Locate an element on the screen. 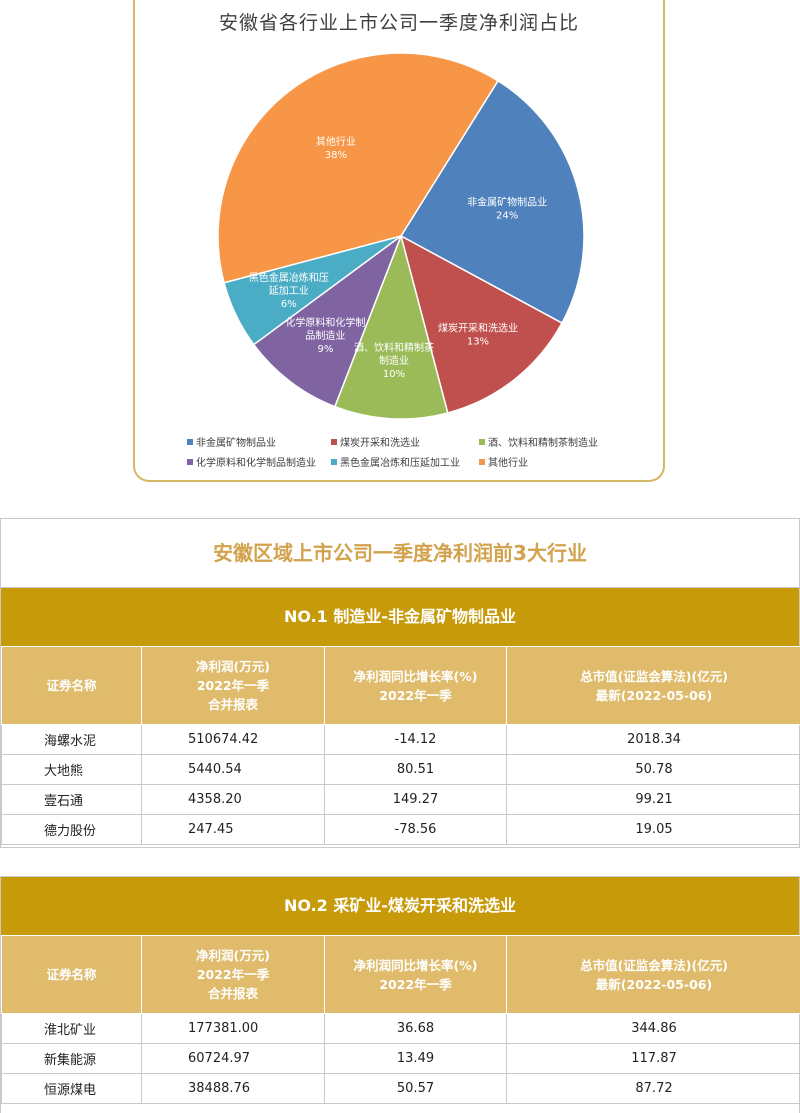  table-row: 新集能源 60724.97 13.49 117.87 is located at coordinates (400, 1058).